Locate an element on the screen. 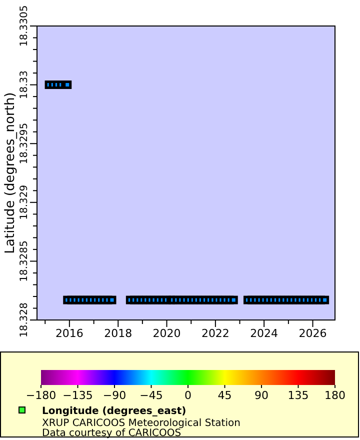 The image size is (360, 440). x-tick-label: 2020 is located at coordinates (166, 333).